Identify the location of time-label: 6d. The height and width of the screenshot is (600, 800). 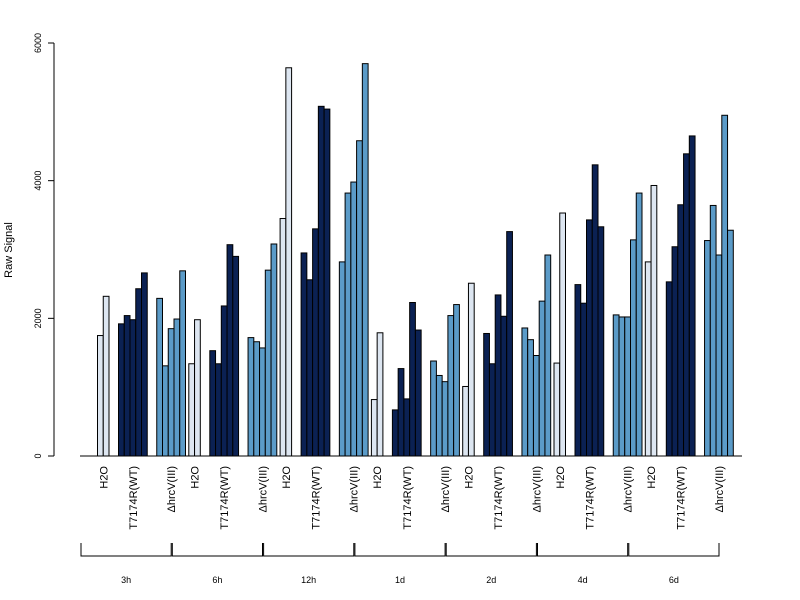
(674, 580).